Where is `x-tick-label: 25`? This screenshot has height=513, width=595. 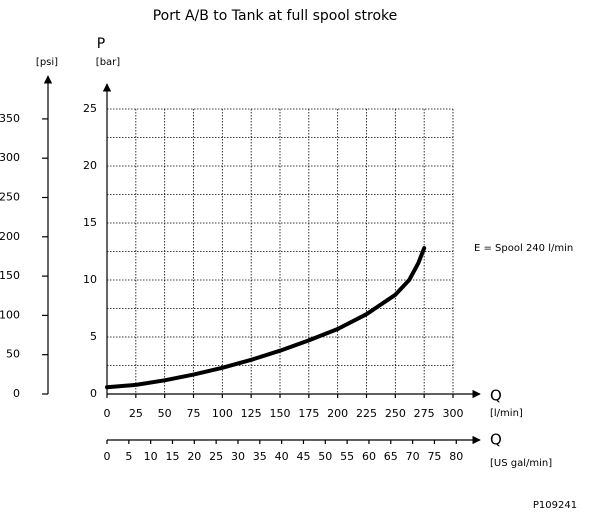
x-tick-label: 25 is located at coordinates (136, 413).